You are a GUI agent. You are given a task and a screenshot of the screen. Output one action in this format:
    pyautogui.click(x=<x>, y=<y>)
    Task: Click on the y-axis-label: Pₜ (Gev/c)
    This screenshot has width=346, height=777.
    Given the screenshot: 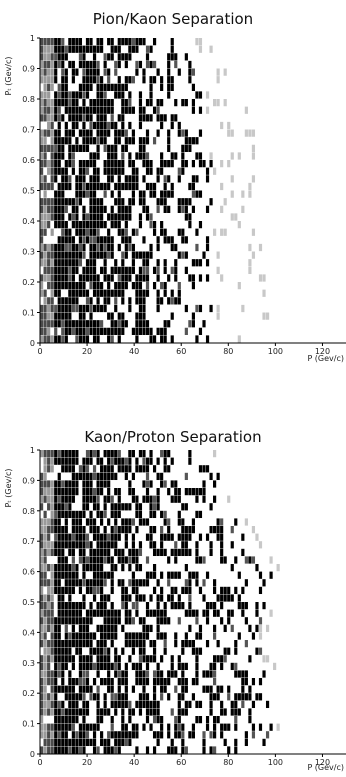 What is the action you would take?
    pyautogui.click(x=8, y=488)
    